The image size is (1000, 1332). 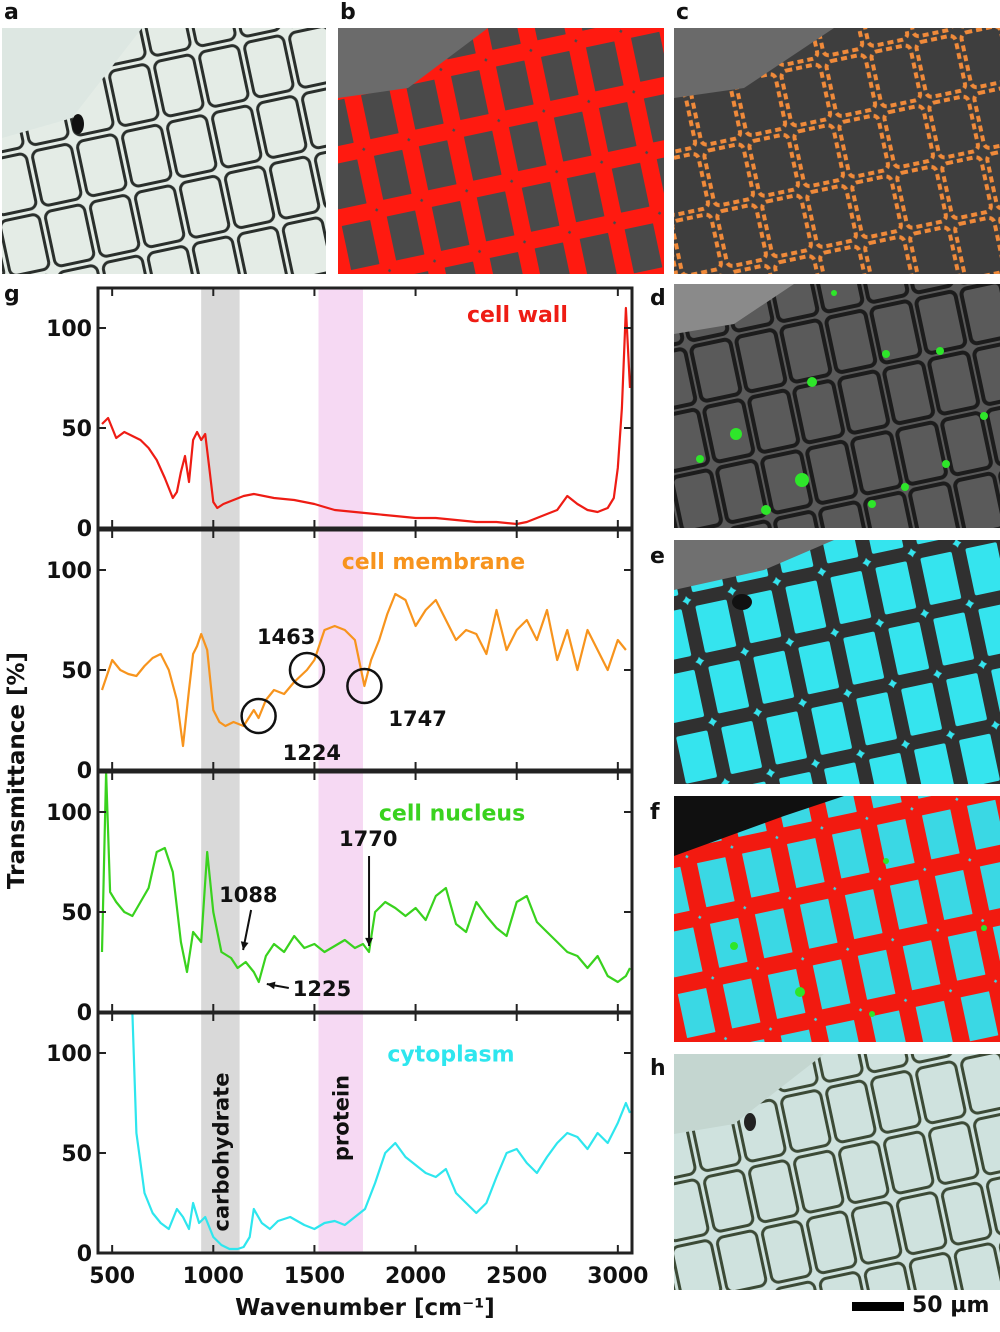 I want to click on series-label-cell-membrane: cell membrane, so click(x=434, y=562).